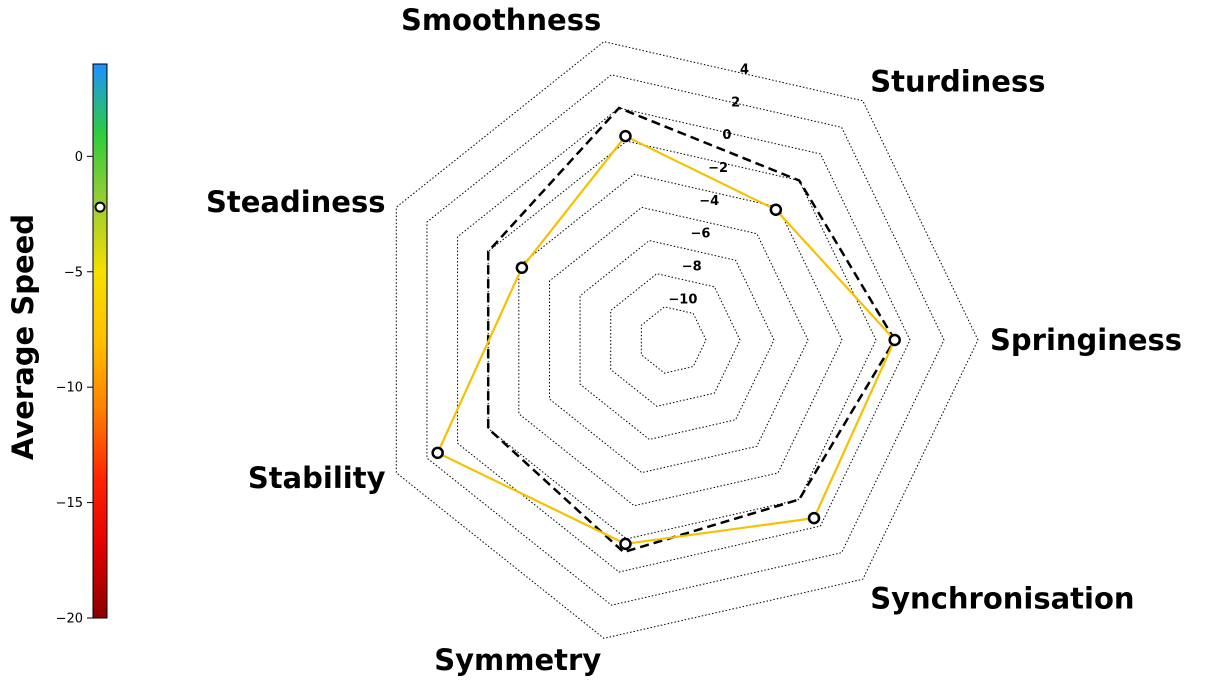 Image resolution: width=1208 pixels, height=681 pixels. Describe the element at coordinates (100, 341) in the screenshot. I see `colorbar-gradient` at that location.